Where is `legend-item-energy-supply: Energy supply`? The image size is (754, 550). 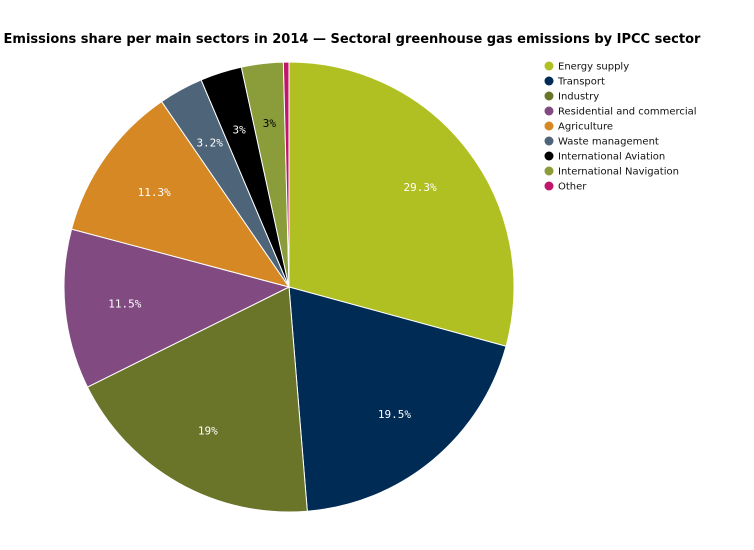 legend-item-energy-supply: Energy supply is located at coordinates (587, 67).